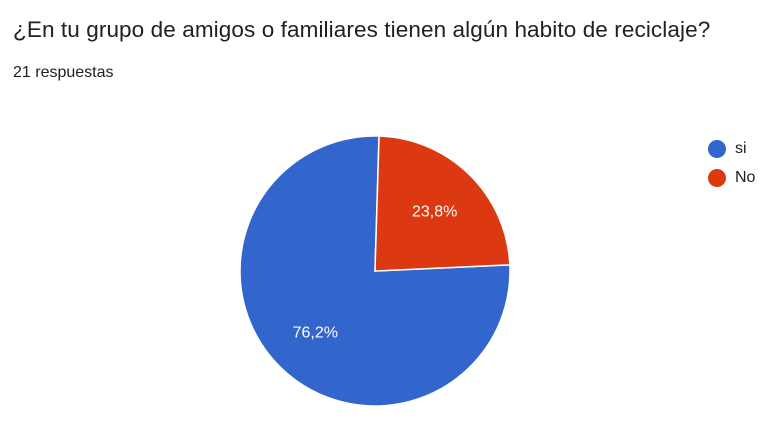  Describe the element at coordinates (63, 72) in the screenshot. I see `response-count: 21 respuestas` at that location.